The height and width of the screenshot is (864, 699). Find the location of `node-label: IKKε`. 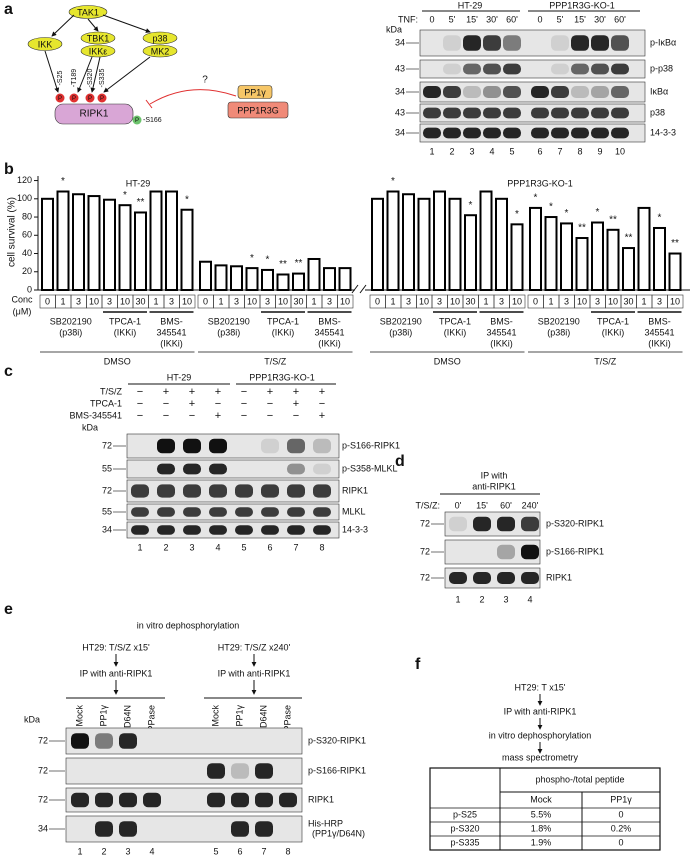

node-label: IKKε is located at coordinates (98, 51).